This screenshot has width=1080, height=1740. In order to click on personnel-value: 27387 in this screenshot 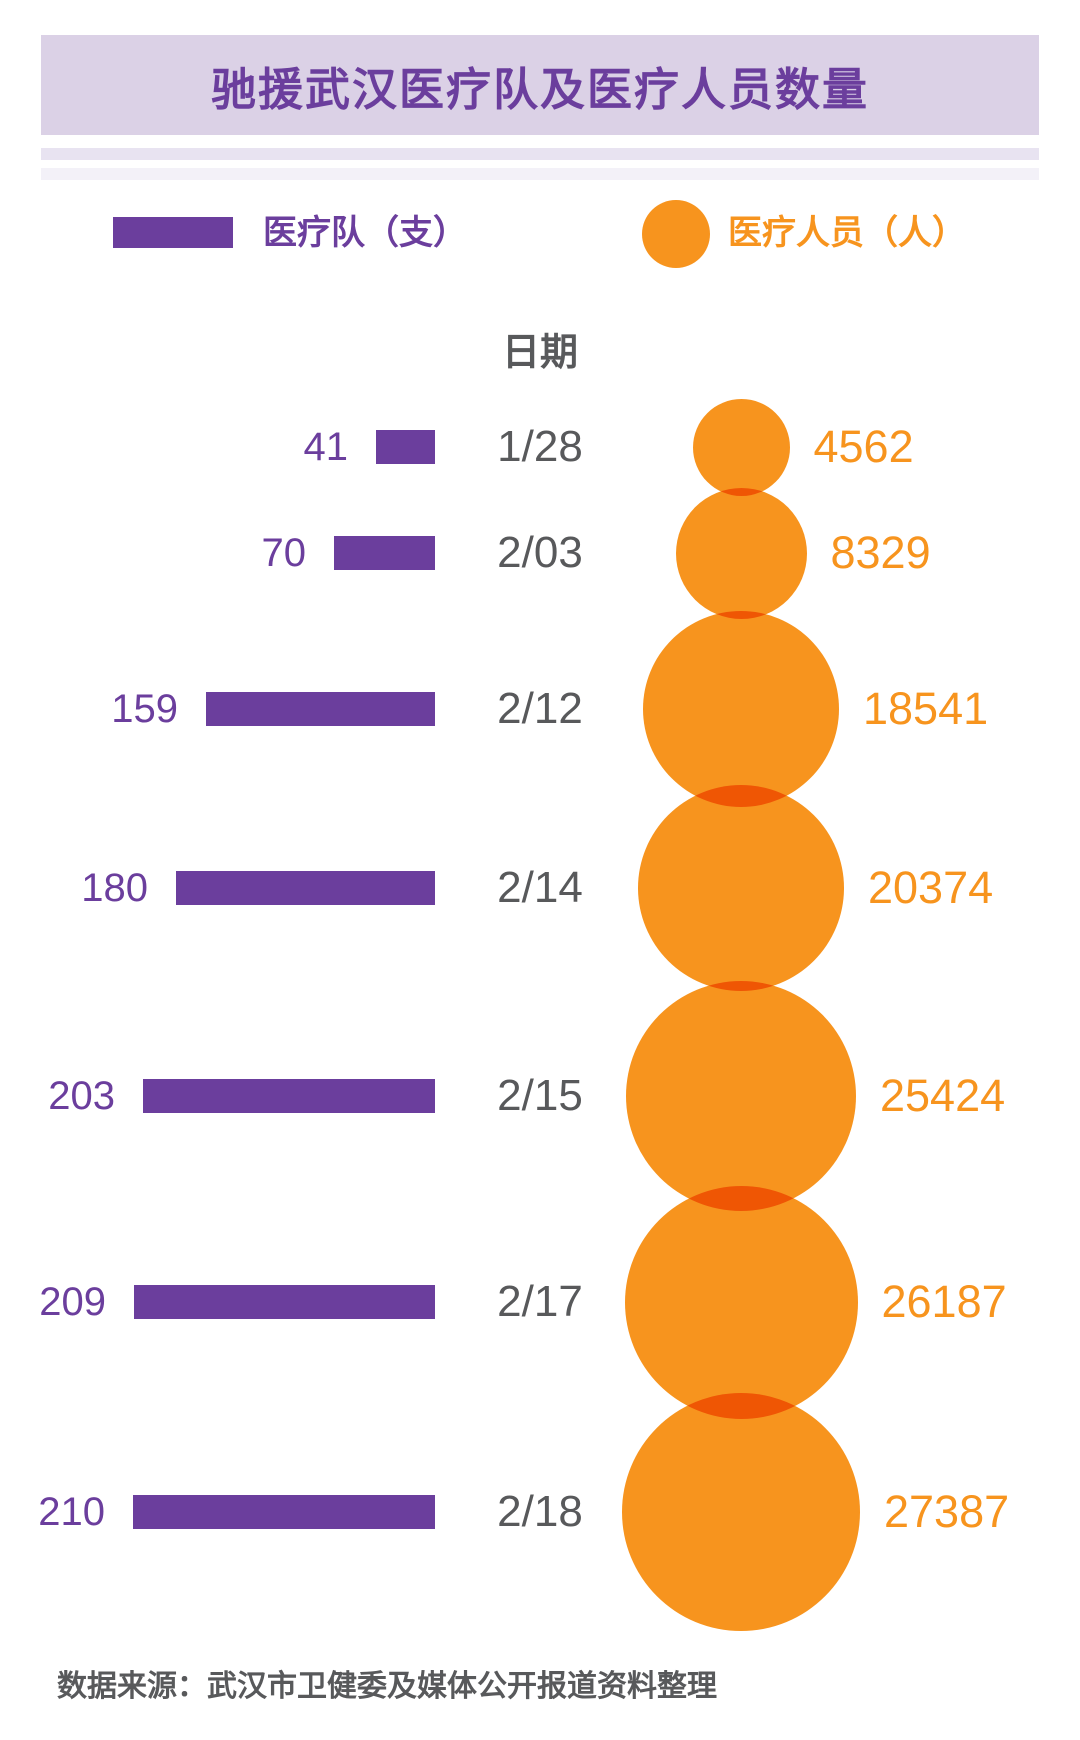, I will do `click(947, 1511)`.